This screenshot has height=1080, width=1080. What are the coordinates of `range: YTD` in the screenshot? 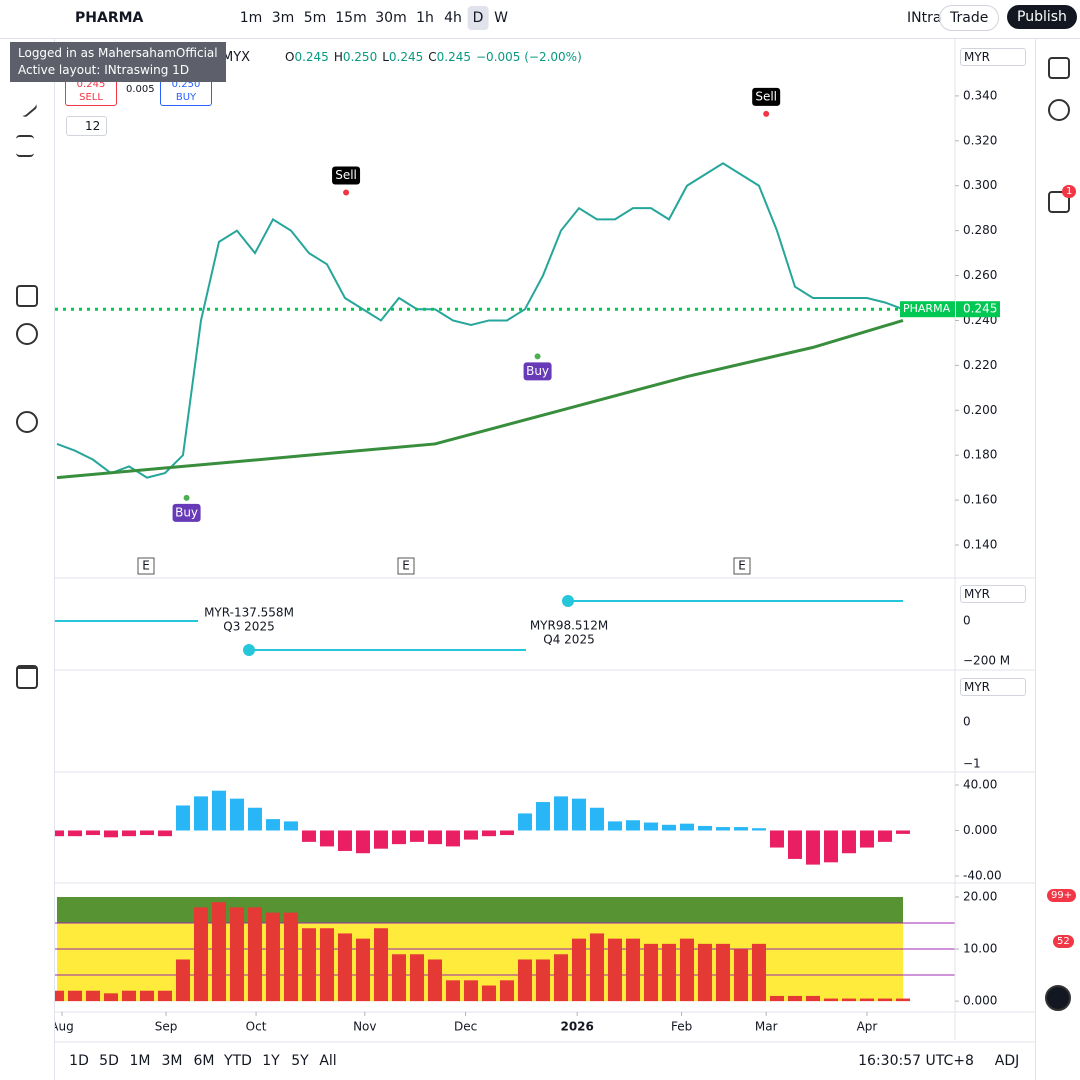 It's located at (238, 1061).